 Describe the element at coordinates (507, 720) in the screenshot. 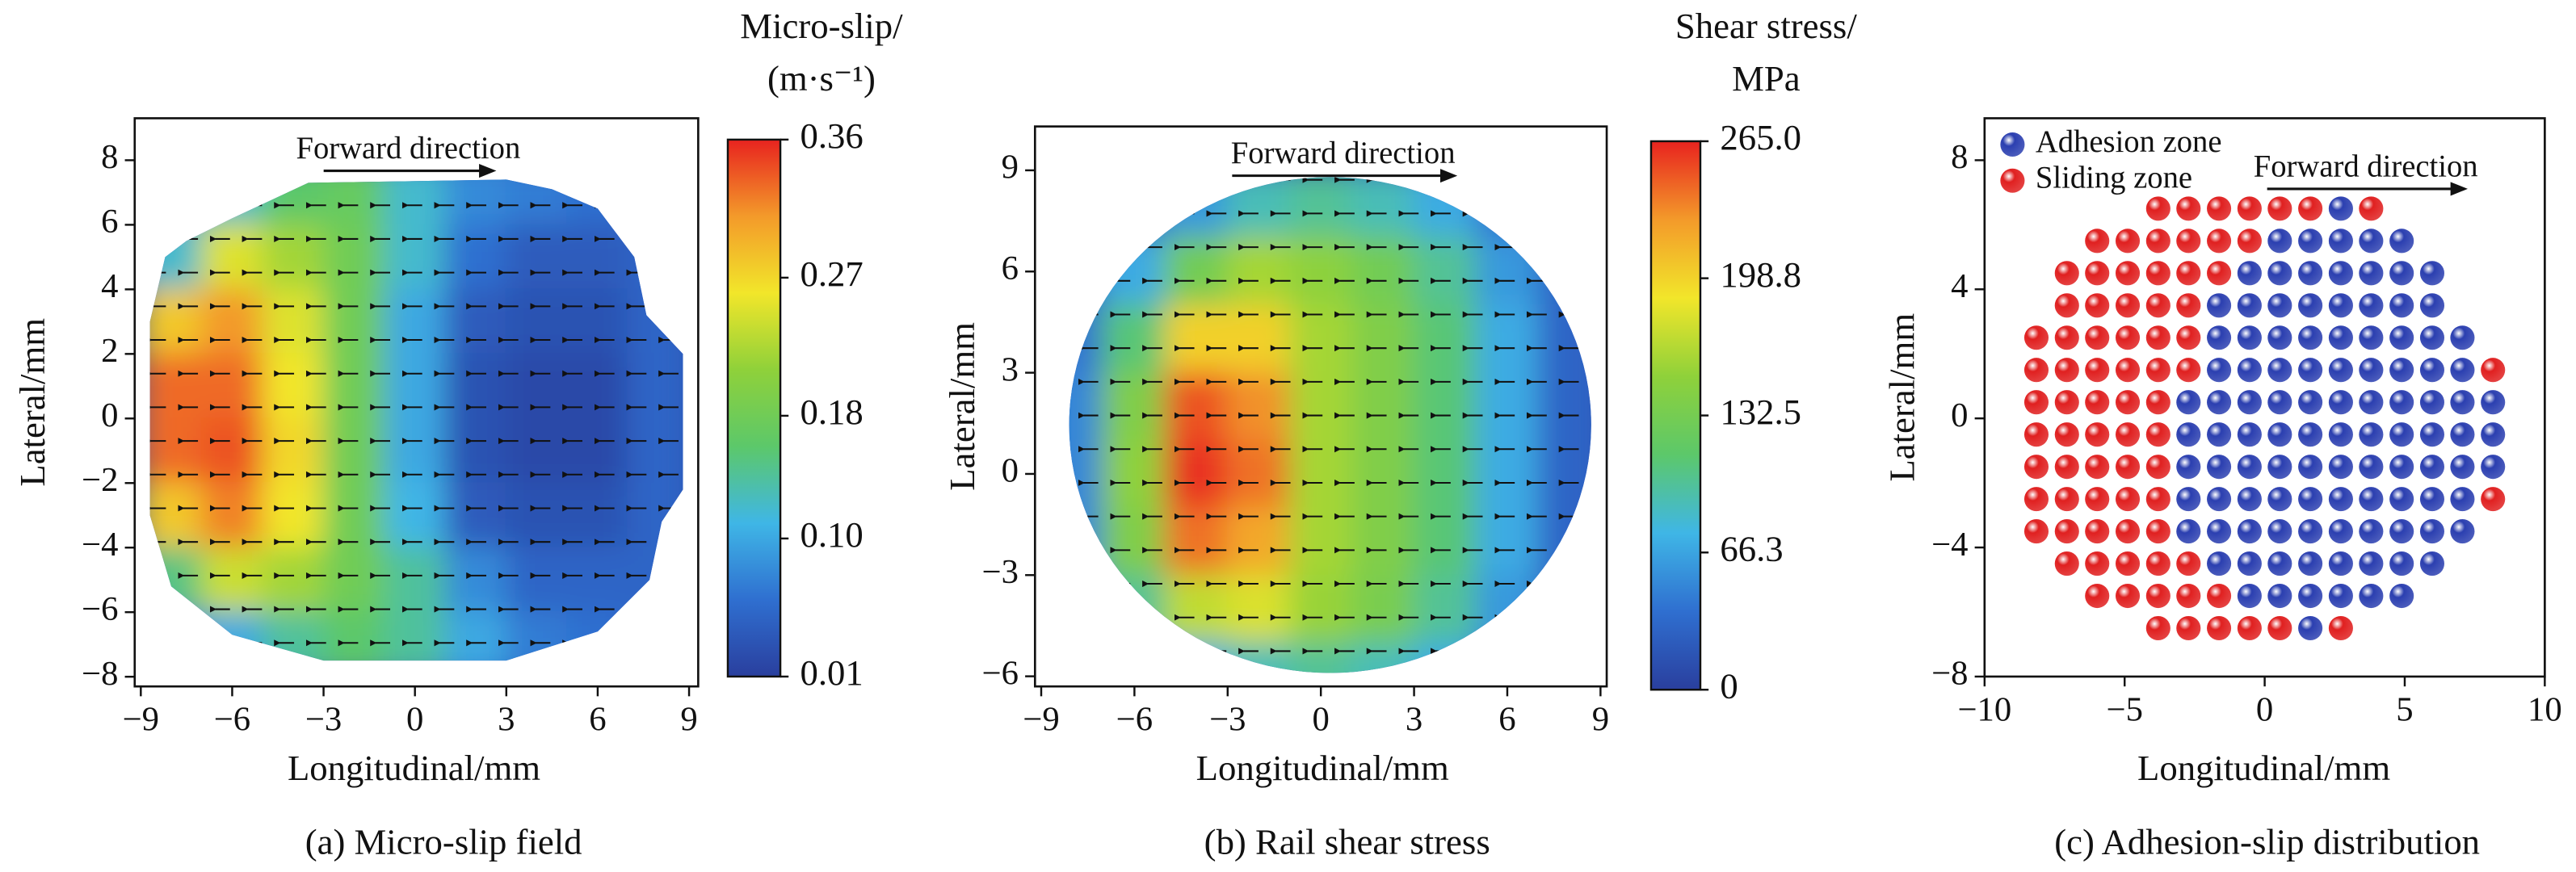

I see `x-tick-label: 3` at that location.